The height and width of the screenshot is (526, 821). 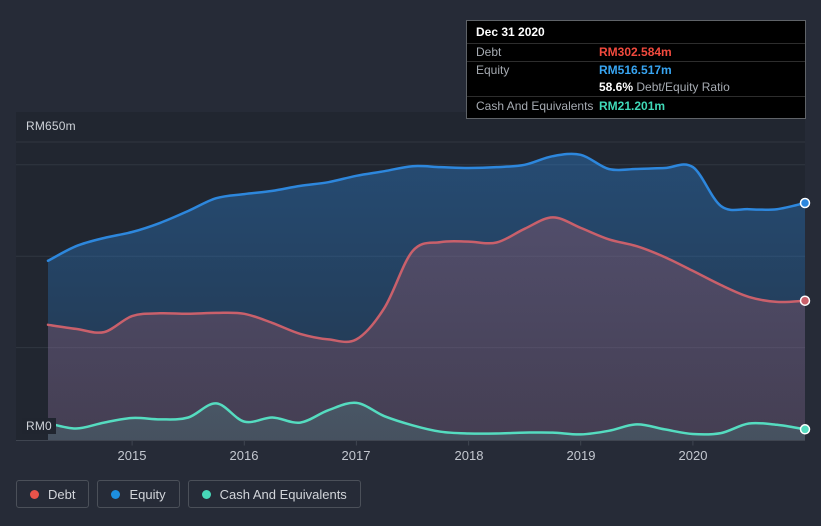 What do you see at coordinates (489, 52) in the screenshot?
I see `tooltip-debt-label: Debt` at bounding box center [489, 52].